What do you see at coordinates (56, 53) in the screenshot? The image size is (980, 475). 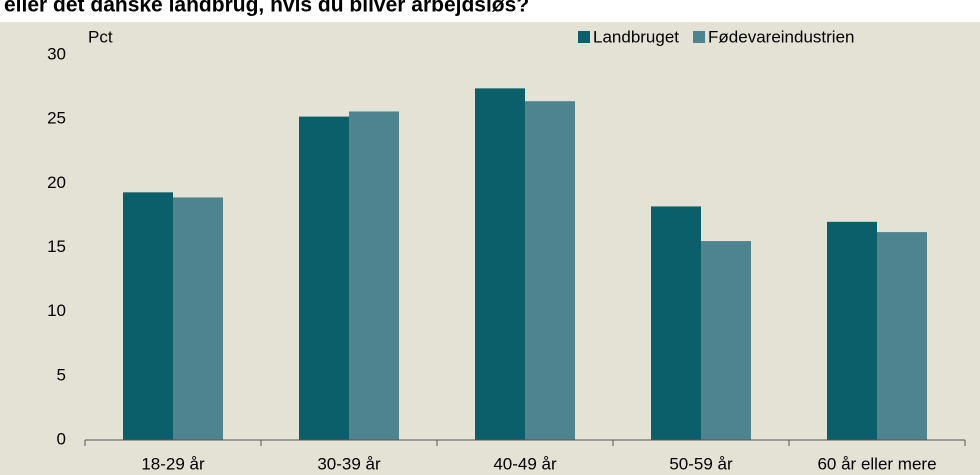 I see `y-tick-label: 30` at bounding box center [56, 53].